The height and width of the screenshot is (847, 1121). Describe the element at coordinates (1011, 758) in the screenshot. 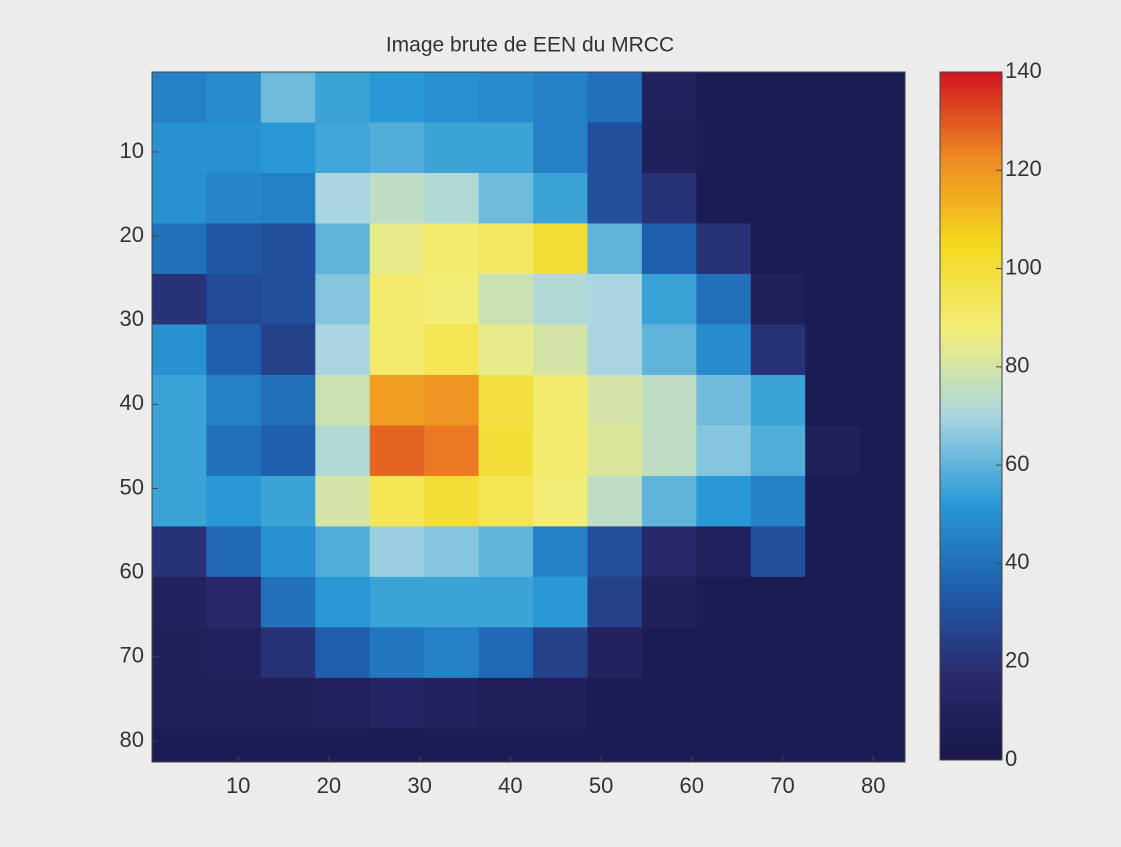

I see `colorbar-tick-label: 0` at that location.